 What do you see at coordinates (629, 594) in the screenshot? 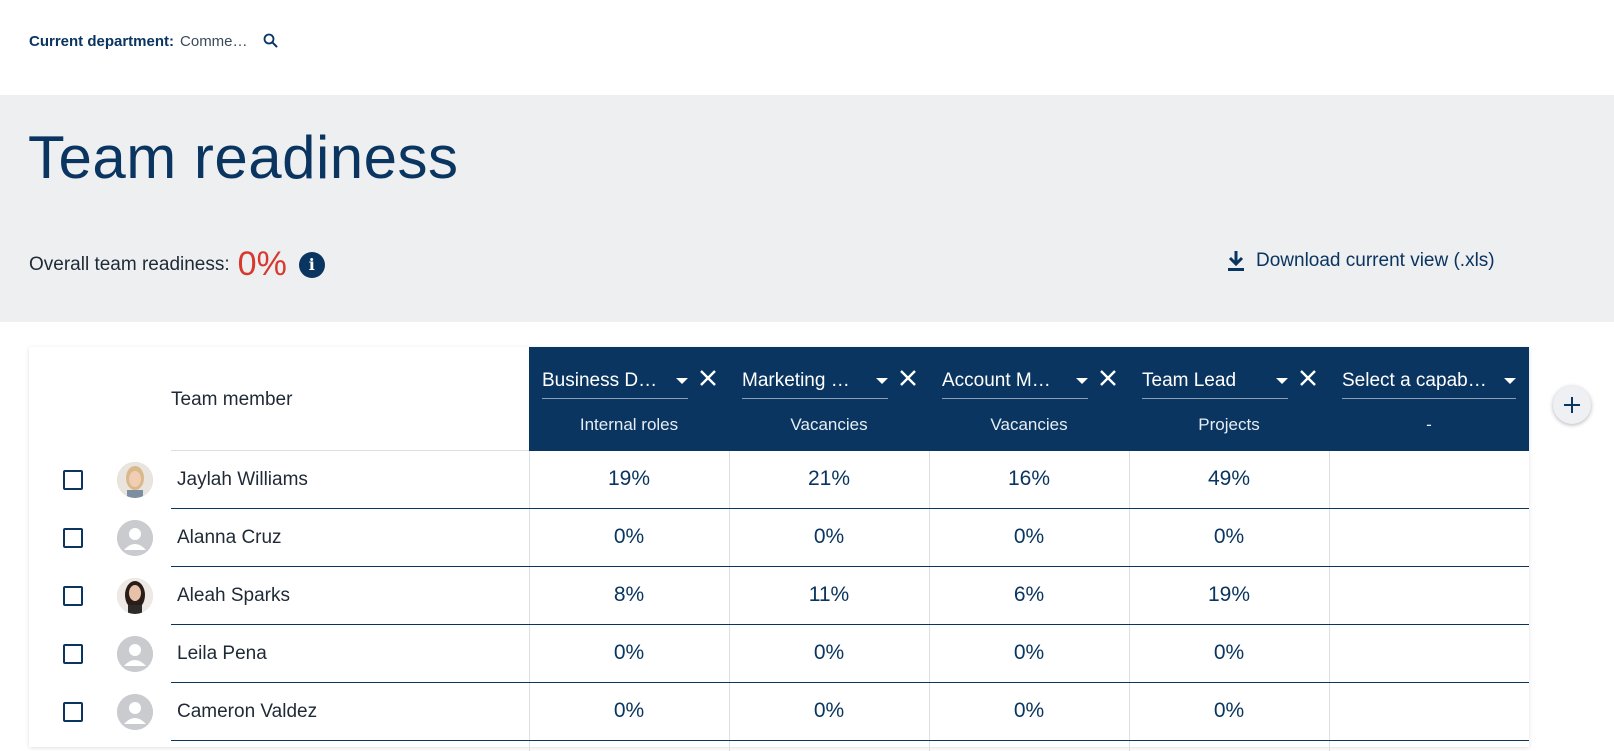
I see `readiness-cell: 8%` at bounding box center [629, 594].